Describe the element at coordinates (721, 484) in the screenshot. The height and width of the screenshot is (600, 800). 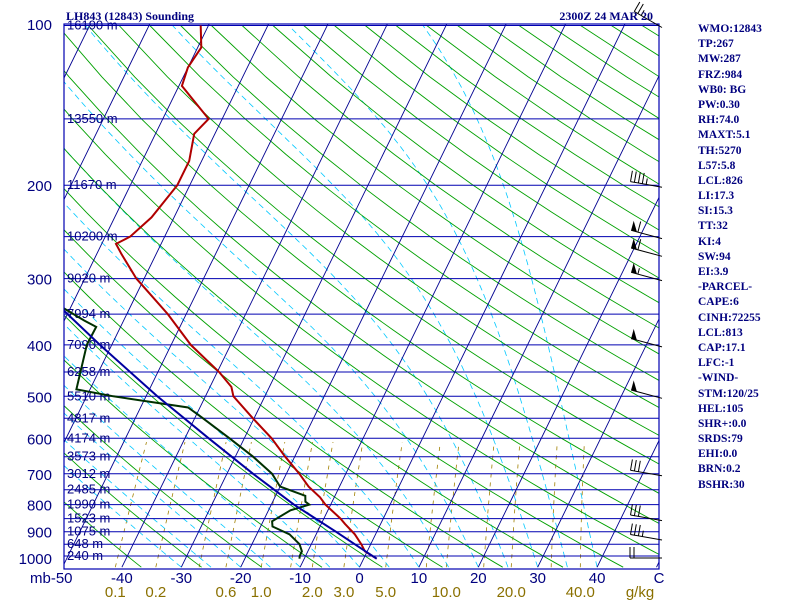
I see `index-line: BSHR:30` at that location.